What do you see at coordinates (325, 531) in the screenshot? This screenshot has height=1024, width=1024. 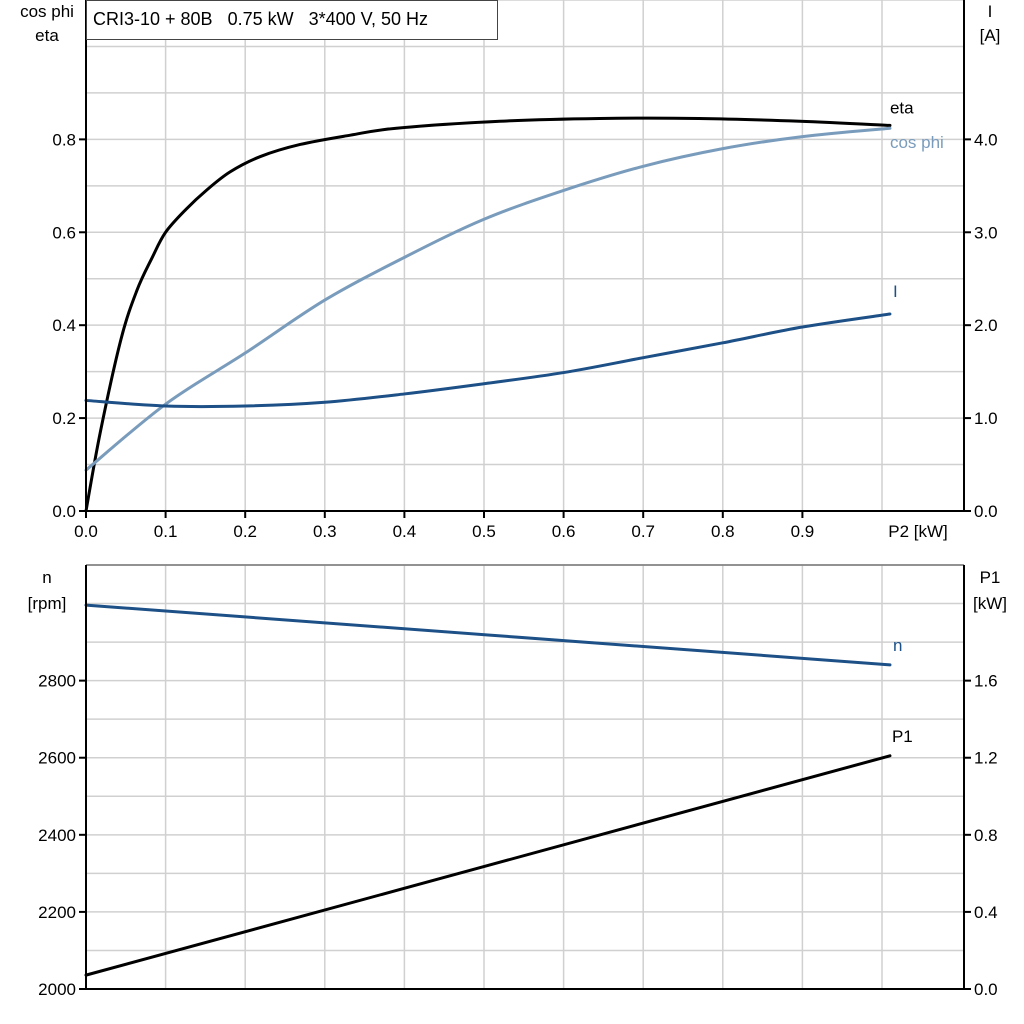 I see `x-tick-label: 0.3` at bounding box center [325, 531].